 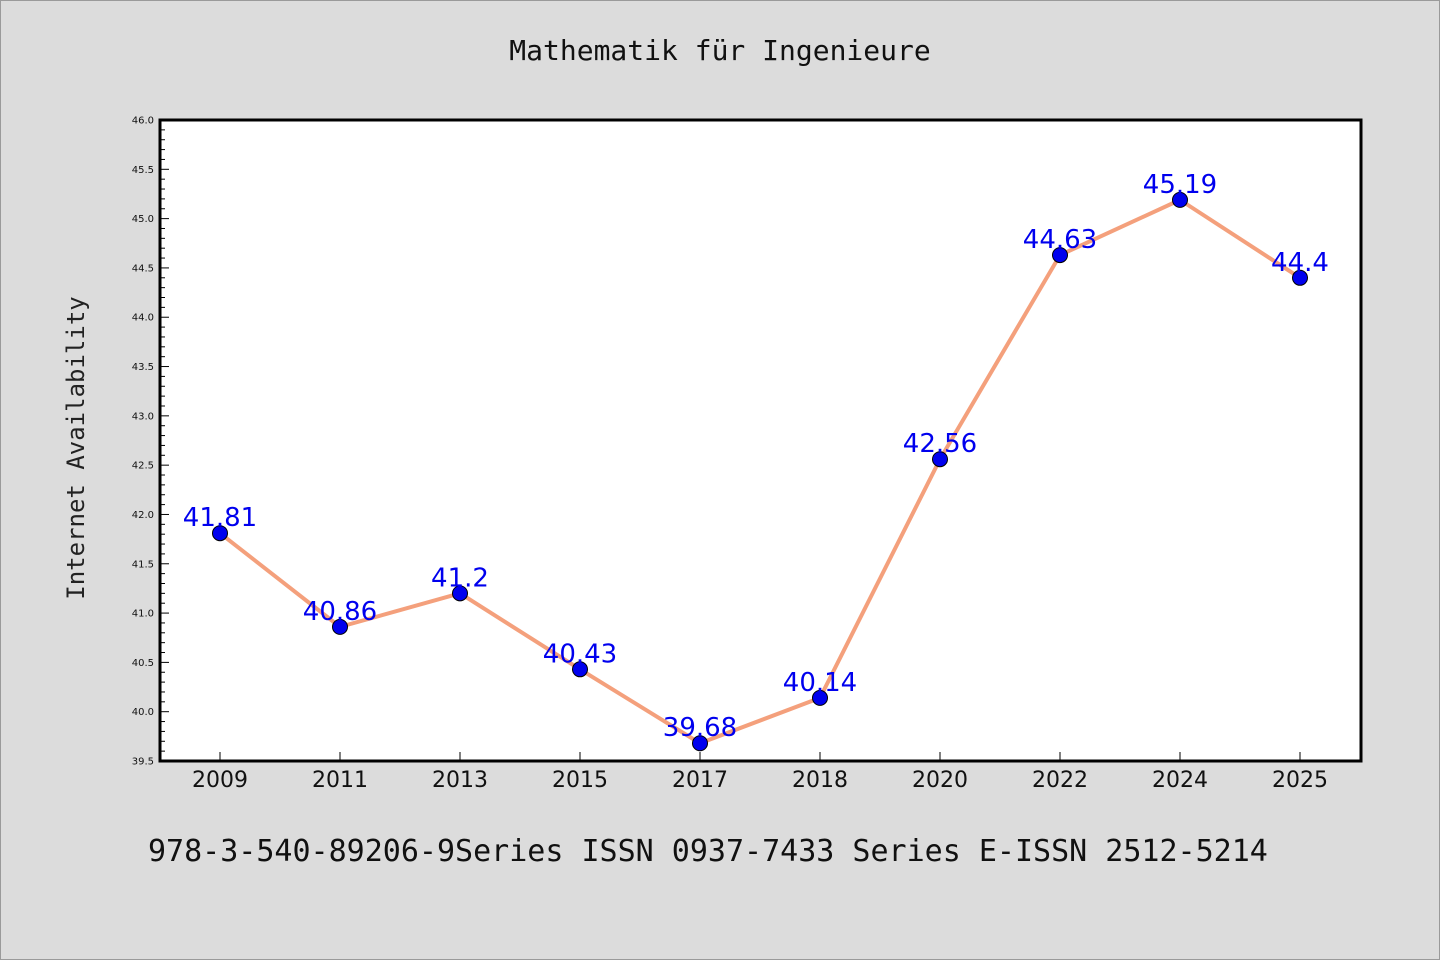 What do you see at coordinates (1060, 240) in the screenshot?
I see `data-label: 44.63` at bounding box center [1060, 240].